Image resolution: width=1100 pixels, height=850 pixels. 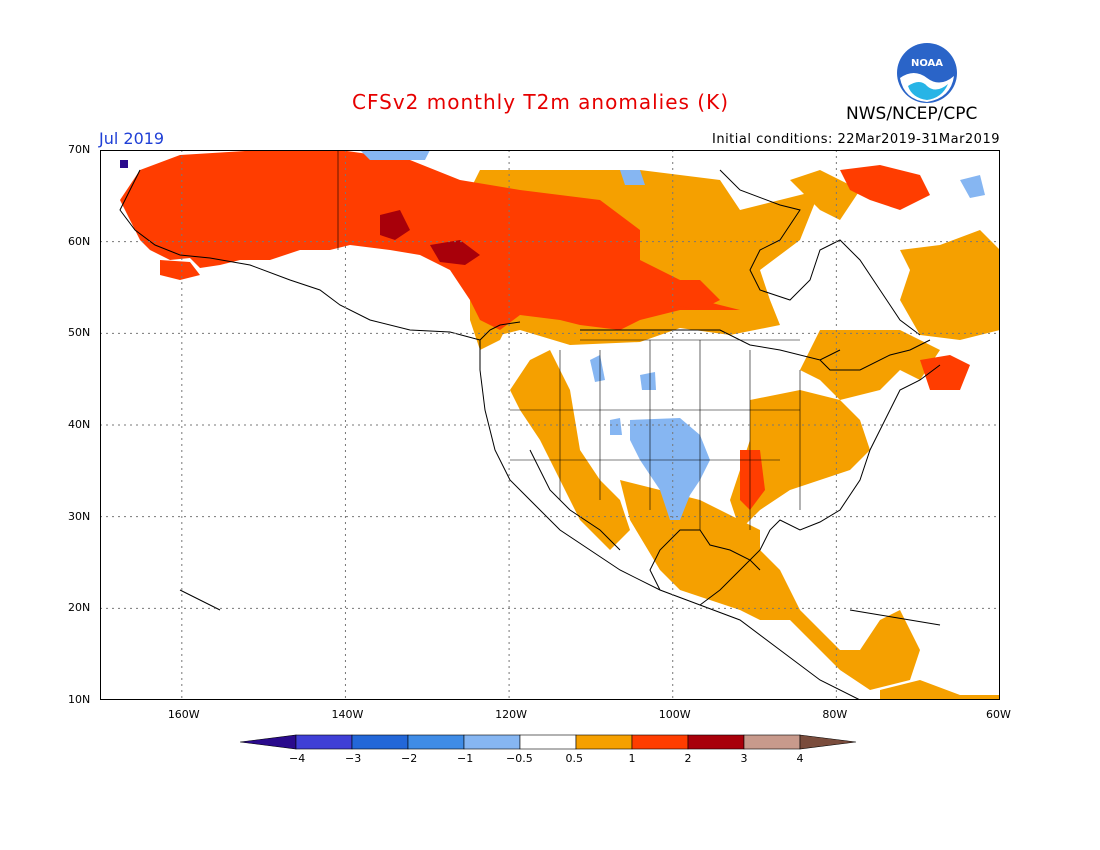 What do you see at coordinates (632, 758) in the screenshot?
I see `colorbar-tick-label: 1` at bounding box center [632, 758].